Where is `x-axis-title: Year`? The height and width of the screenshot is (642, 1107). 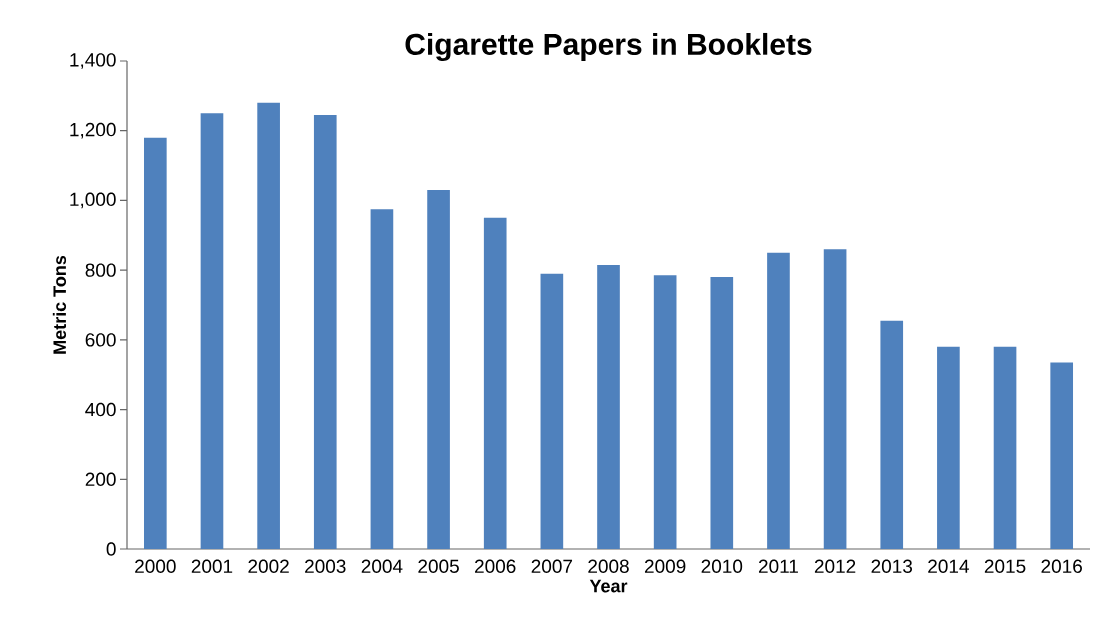
x-axis-title: Year is located at coordinates (608, 586).